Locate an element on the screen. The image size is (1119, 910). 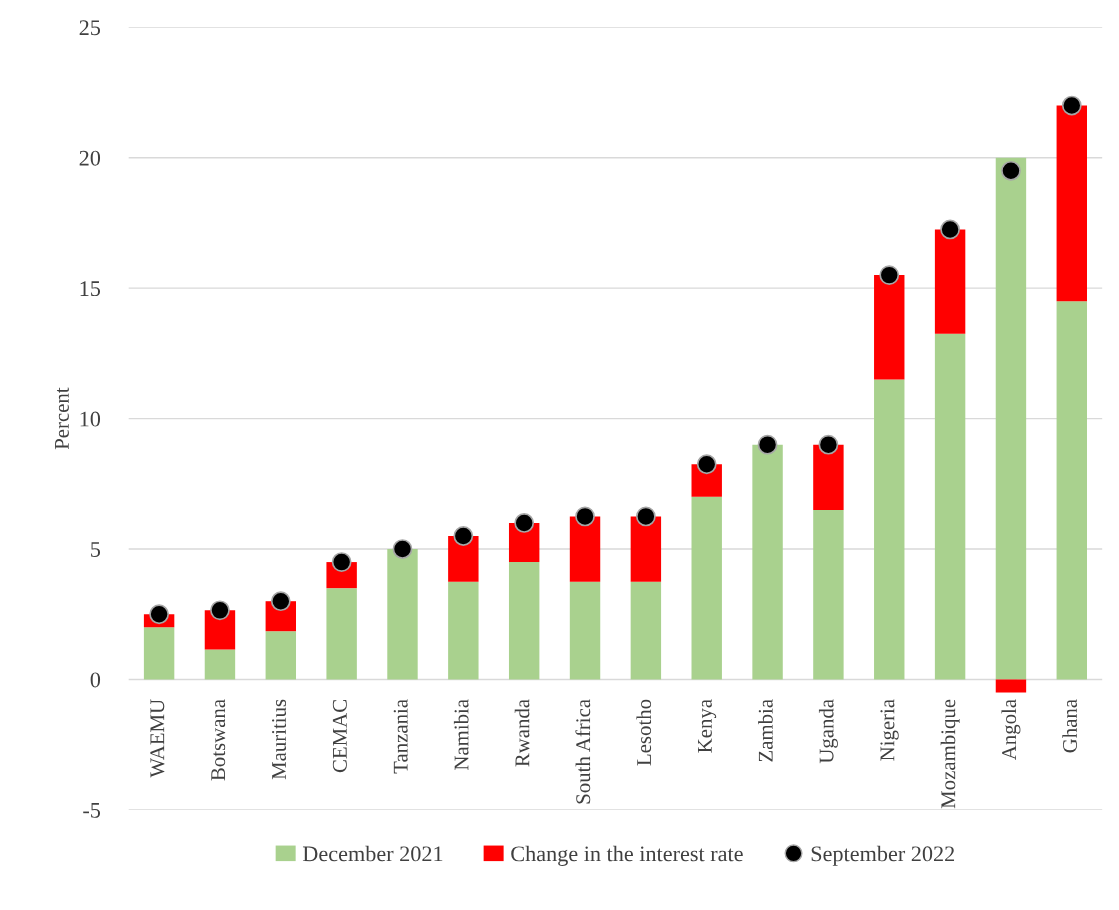
y-tick-label: 0 is located at coordinates (95, 680).